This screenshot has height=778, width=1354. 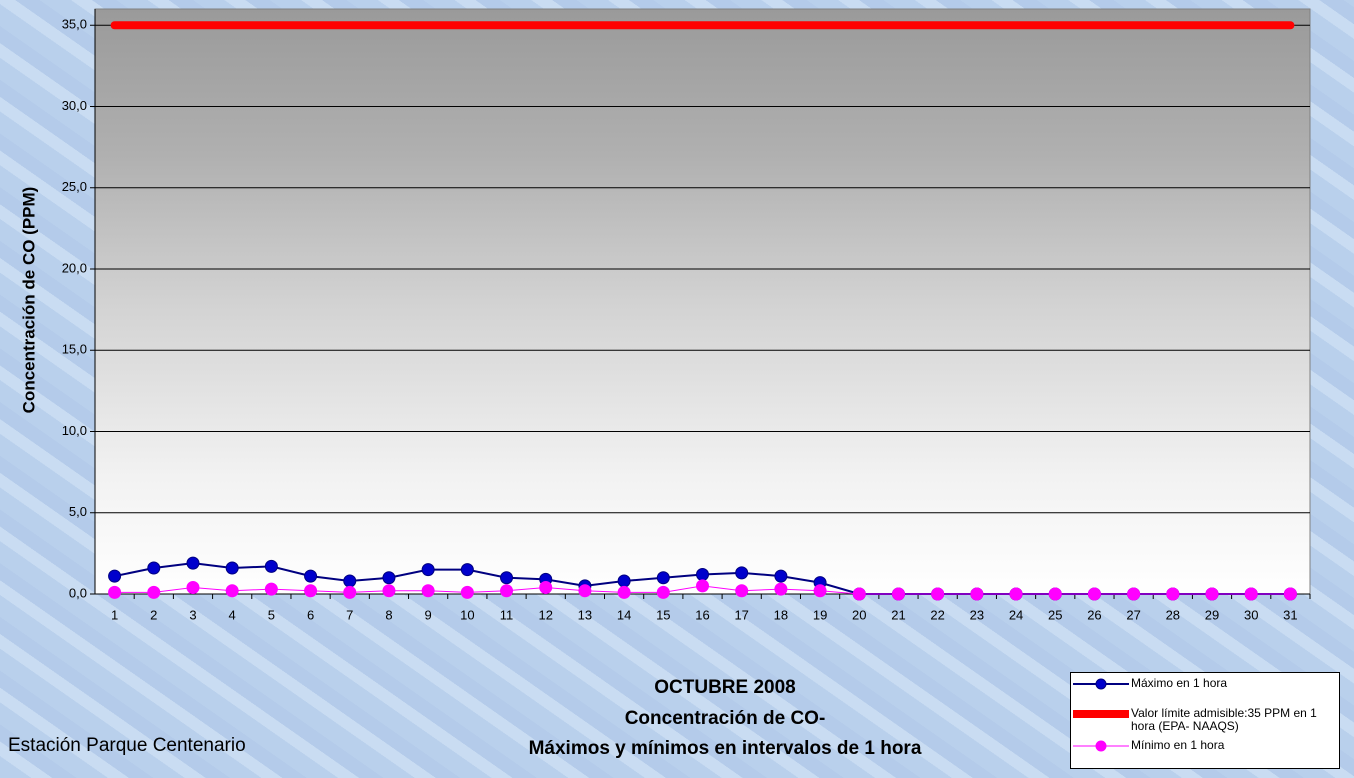 What do you see at coordinates (663, 614) in the screenshot?
I see `x-tick-label: 15` at bounding box center [663, 614].